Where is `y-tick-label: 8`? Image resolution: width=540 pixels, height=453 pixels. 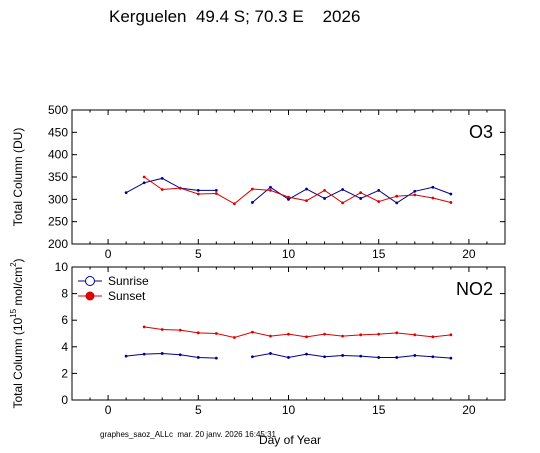 y-tick-label: 8 is located at coordinates (64, 294).